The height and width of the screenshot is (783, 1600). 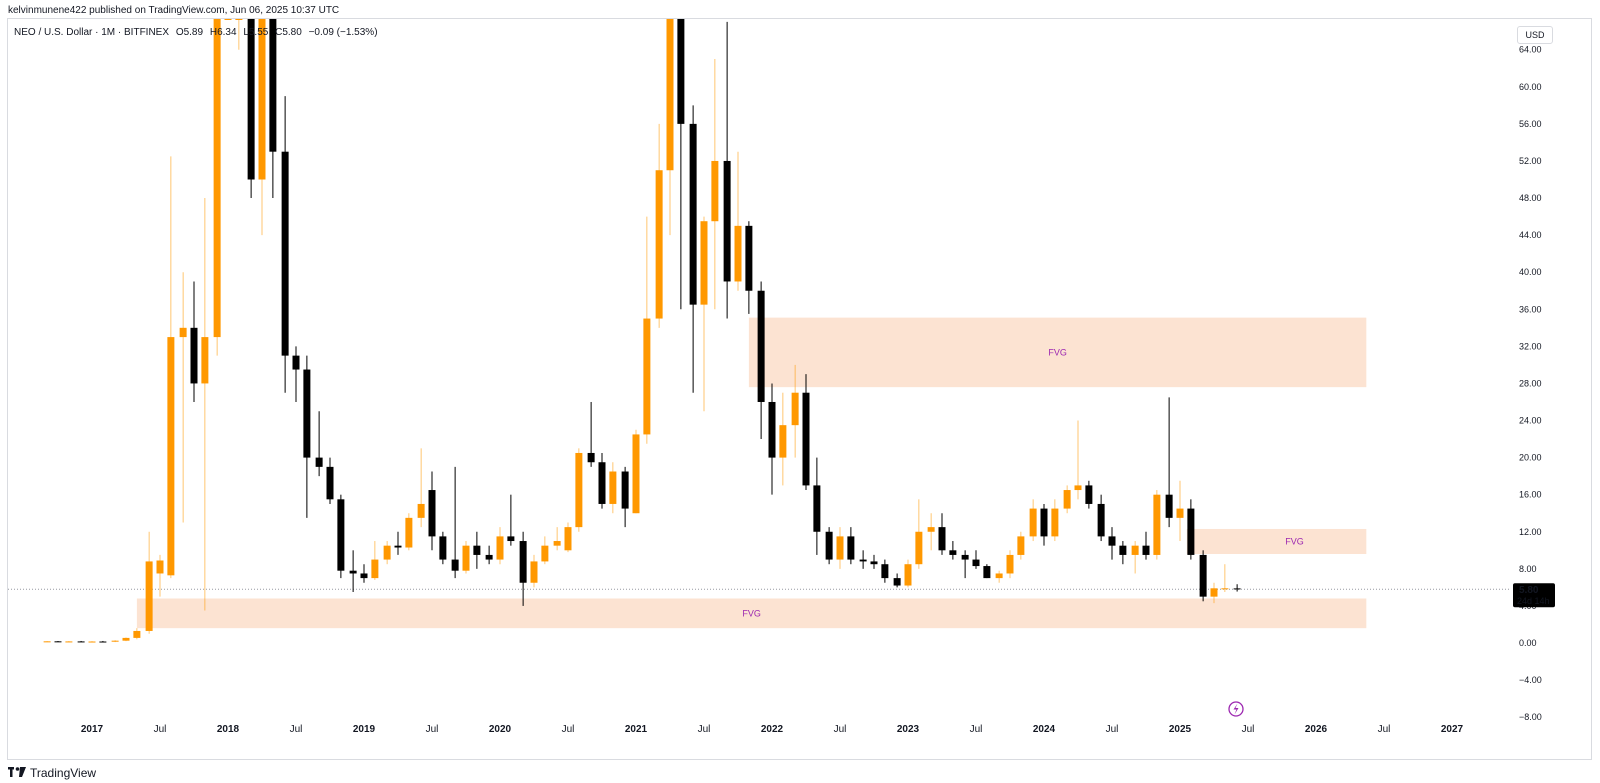 What do you see at coordinates (52, 772) in the screenshot?
I see `footer-brand: TradingView` at bounding box center [52, 772].